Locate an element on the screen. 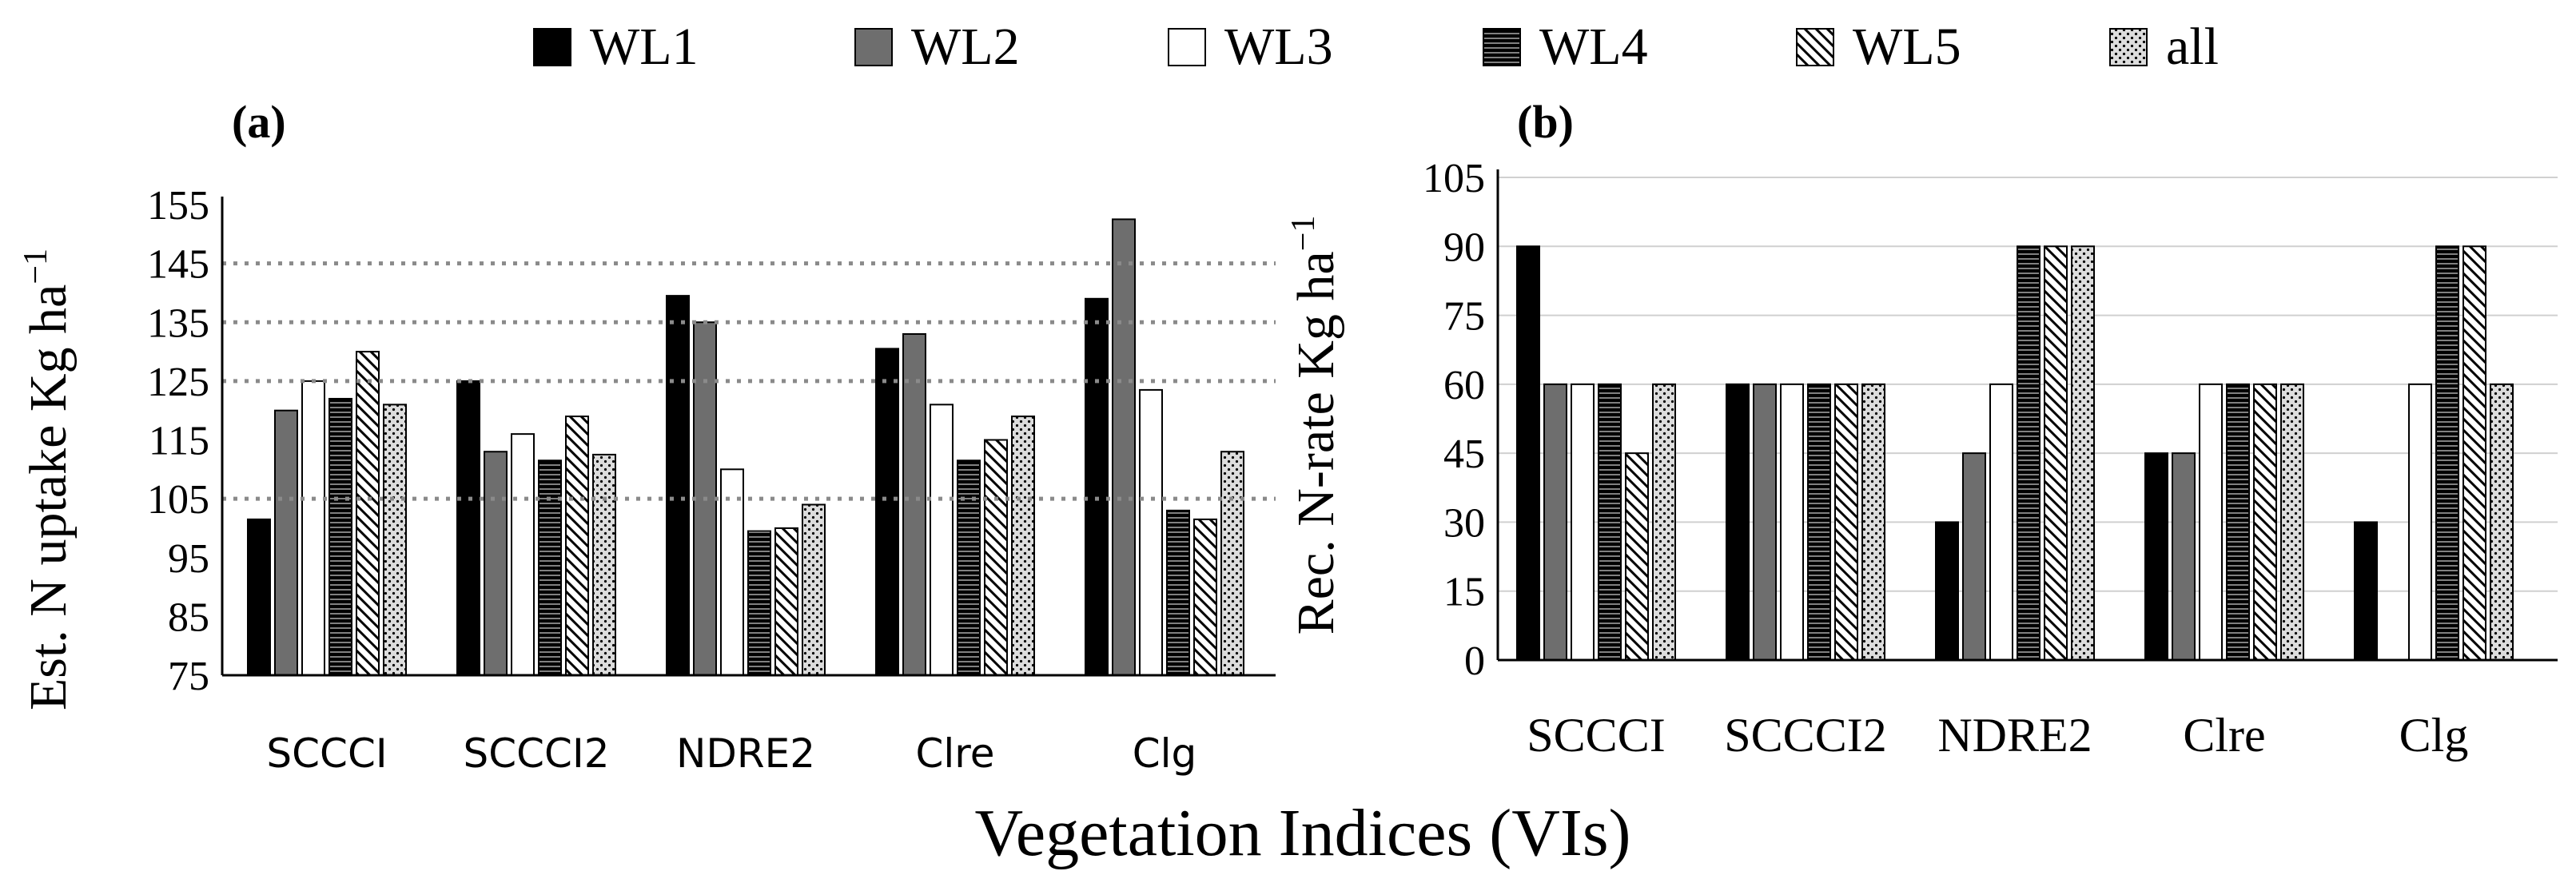 This screenshot has width=2576, height=891. panel-b-ytick-label: 0 is located at coordinates (1474, 661).